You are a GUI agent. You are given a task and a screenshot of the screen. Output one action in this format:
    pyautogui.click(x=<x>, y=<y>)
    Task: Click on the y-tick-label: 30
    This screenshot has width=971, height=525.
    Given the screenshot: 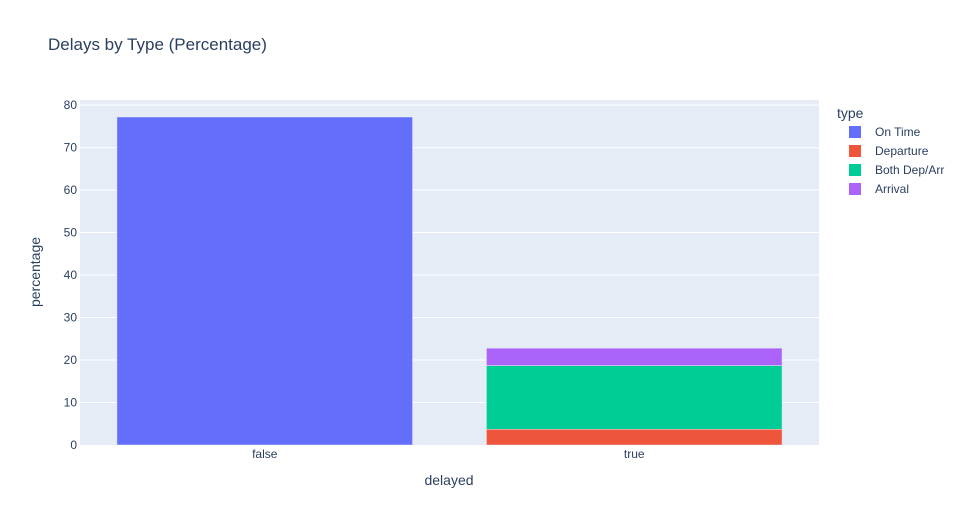 What is the action you would take?
    pyautogui.click(x=71, y=318)
    